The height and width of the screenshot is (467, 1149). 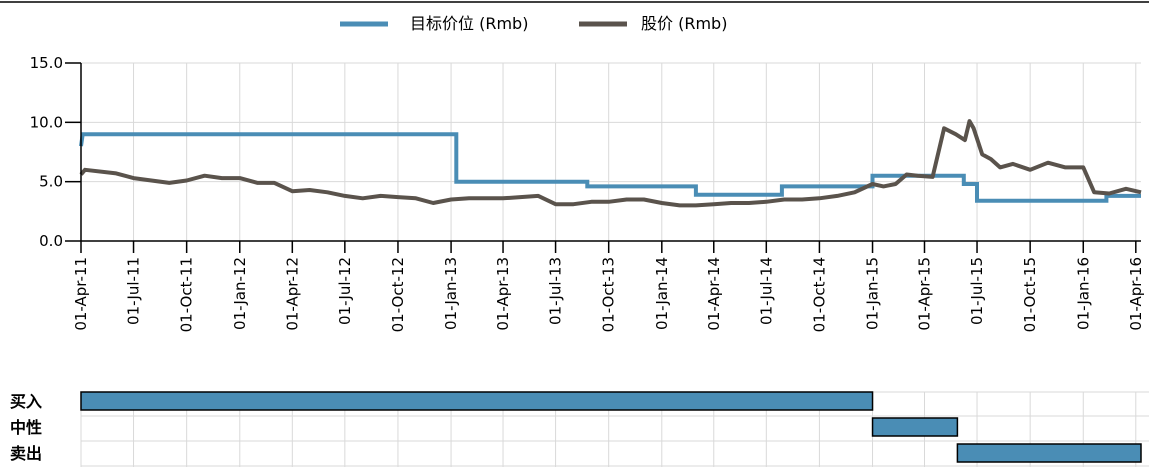 I want to click on x-tick-label: 01-Jan-12, so click(x=240, y=293).